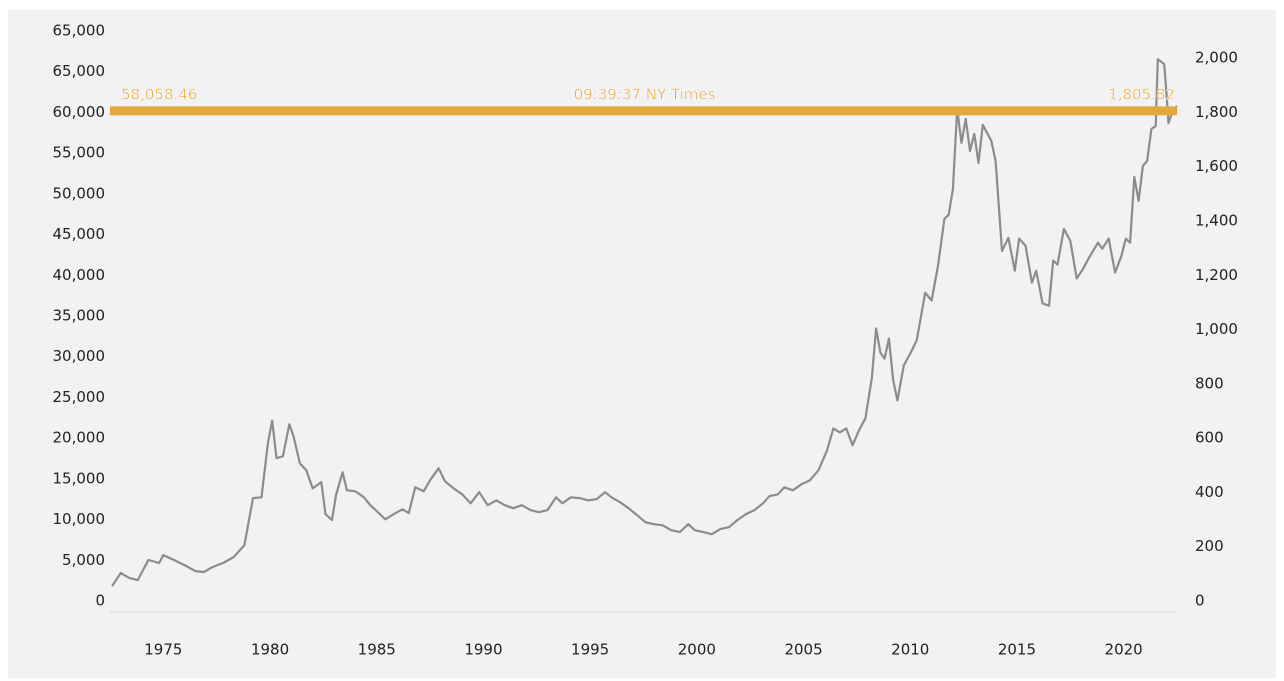  What do you see at coordinates (159, 94) in the screenshot?
I see `reference-label: 58,058.46` at bounding box center [159, 94].